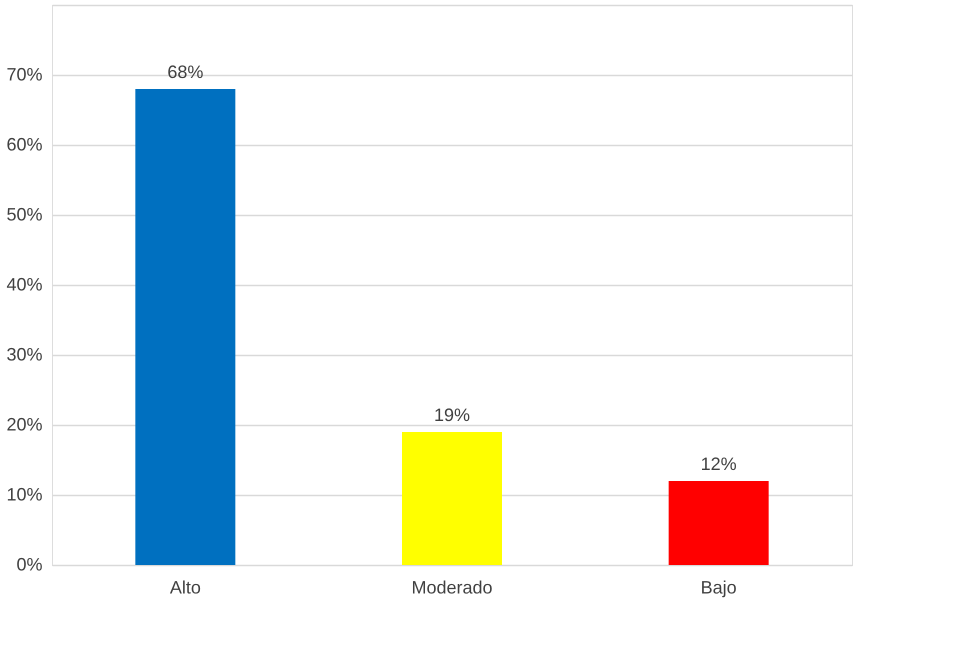 This screenshot has width=959, height=670. What do you see at coordinates (29, 564) in the screenshot?
I see `y-tick-label: 0%` at bounding box center [29, 564].